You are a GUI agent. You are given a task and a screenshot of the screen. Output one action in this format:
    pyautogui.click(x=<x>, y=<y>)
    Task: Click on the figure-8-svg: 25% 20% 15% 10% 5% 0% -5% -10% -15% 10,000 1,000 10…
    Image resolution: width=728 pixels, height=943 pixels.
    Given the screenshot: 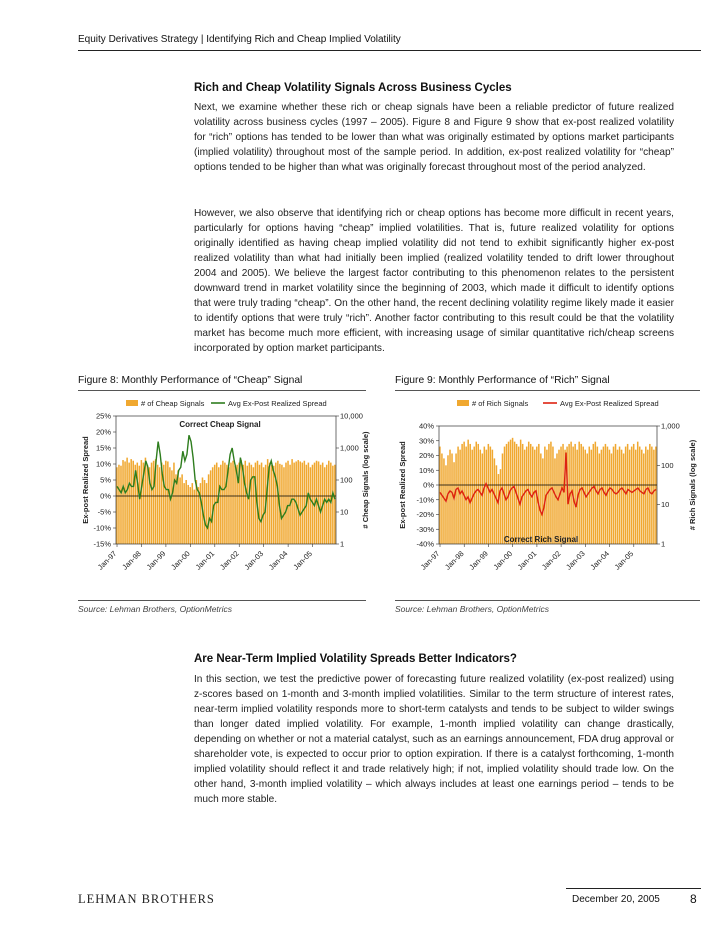 What is the action you would take?
    pyautogui.click(x=225, y=485)
    